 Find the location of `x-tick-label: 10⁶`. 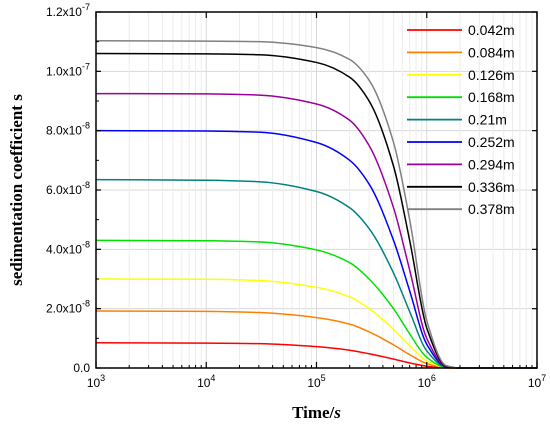

x-tick-label: 10⁶ is located at coordinates (427, 381).